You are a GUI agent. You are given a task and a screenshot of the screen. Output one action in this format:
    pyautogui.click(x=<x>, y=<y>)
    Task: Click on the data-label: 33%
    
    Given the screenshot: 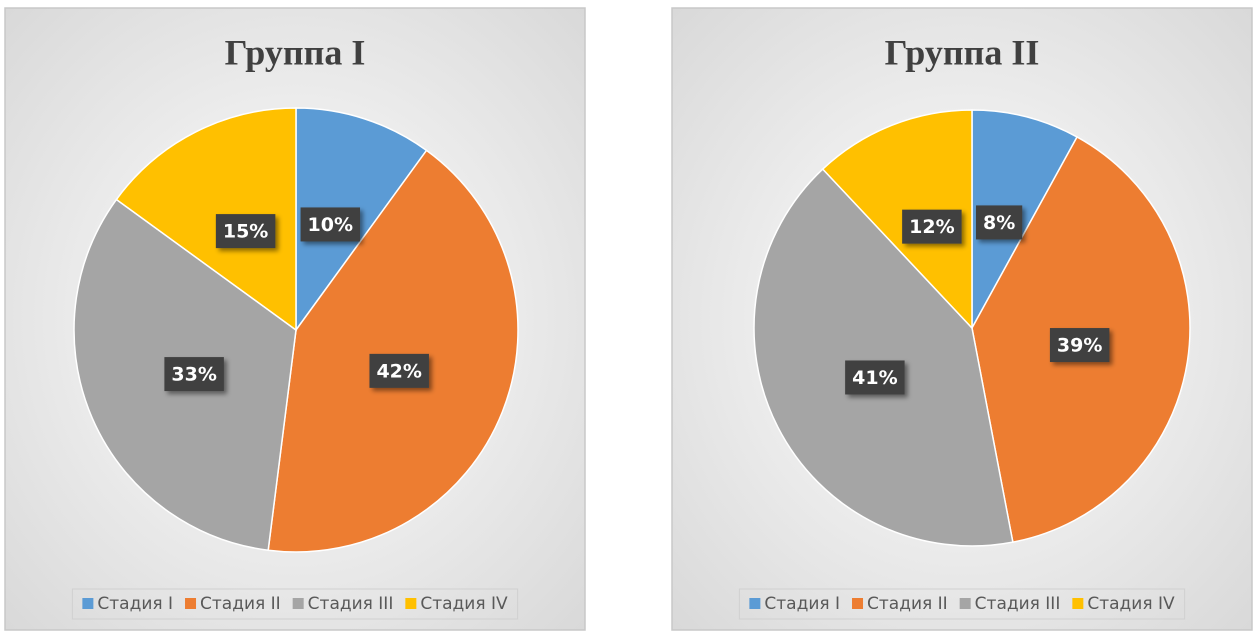 What is the action you would take?
    pyautogui.click(x=193, y=375)
    